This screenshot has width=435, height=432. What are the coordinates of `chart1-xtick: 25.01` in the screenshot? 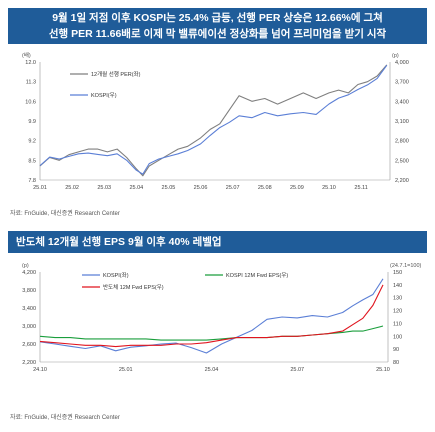 It's located at (40, 188).